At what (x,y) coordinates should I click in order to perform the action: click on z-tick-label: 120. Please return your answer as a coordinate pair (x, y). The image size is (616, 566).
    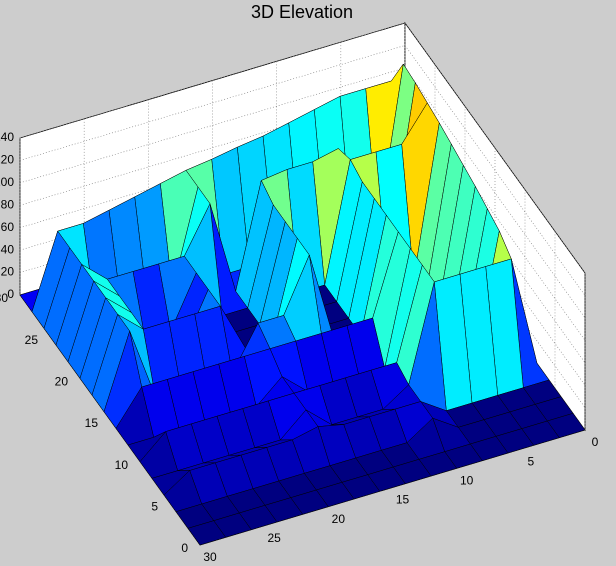
    Looking at the image, I should click on (7, 160).